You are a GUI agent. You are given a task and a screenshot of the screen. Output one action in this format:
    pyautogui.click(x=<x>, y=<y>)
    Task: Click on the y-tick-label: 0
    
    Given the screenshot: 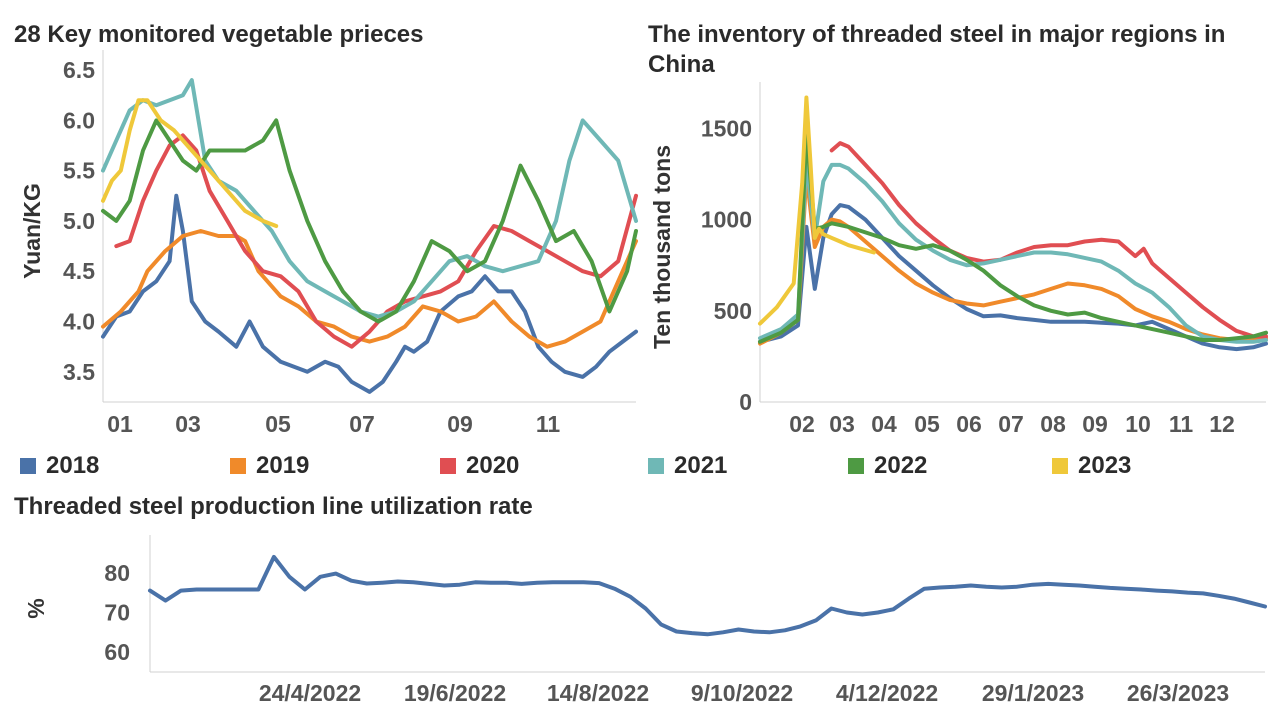 What is the action you would take?
    pyautogui.click(x=745, y=402)
    